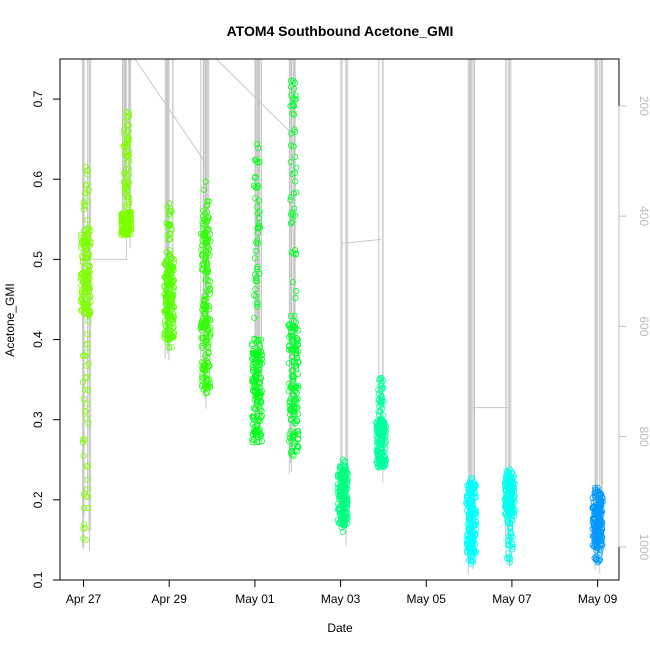  What do you see at coordinates (643, 326) in the screenshot?
I see `right-tick-label: 600` at bounding box center [643, 326].